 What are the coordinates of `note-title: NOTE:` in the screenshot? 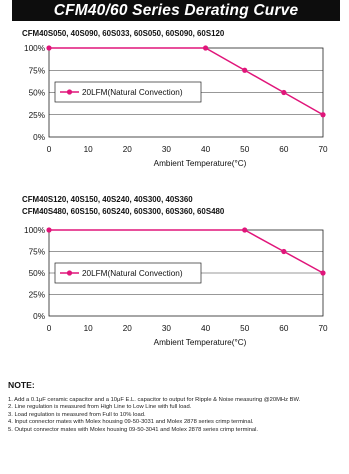 It's located at (21, 385).